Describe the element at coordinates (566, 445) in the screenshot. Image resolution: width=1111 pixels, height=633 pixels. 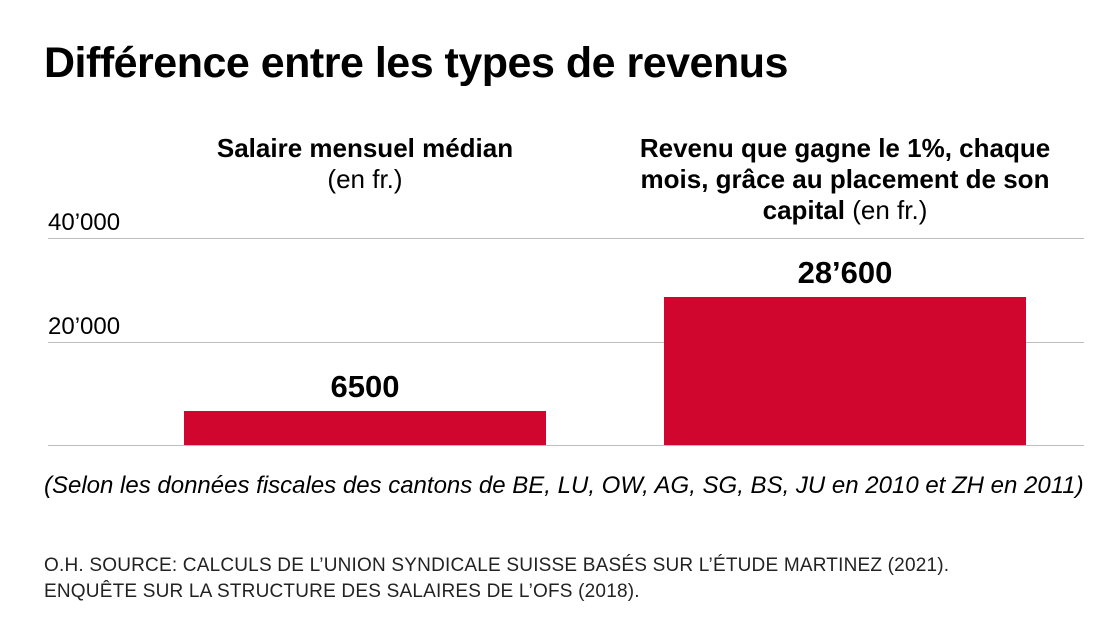
I see `baseline` at that location.